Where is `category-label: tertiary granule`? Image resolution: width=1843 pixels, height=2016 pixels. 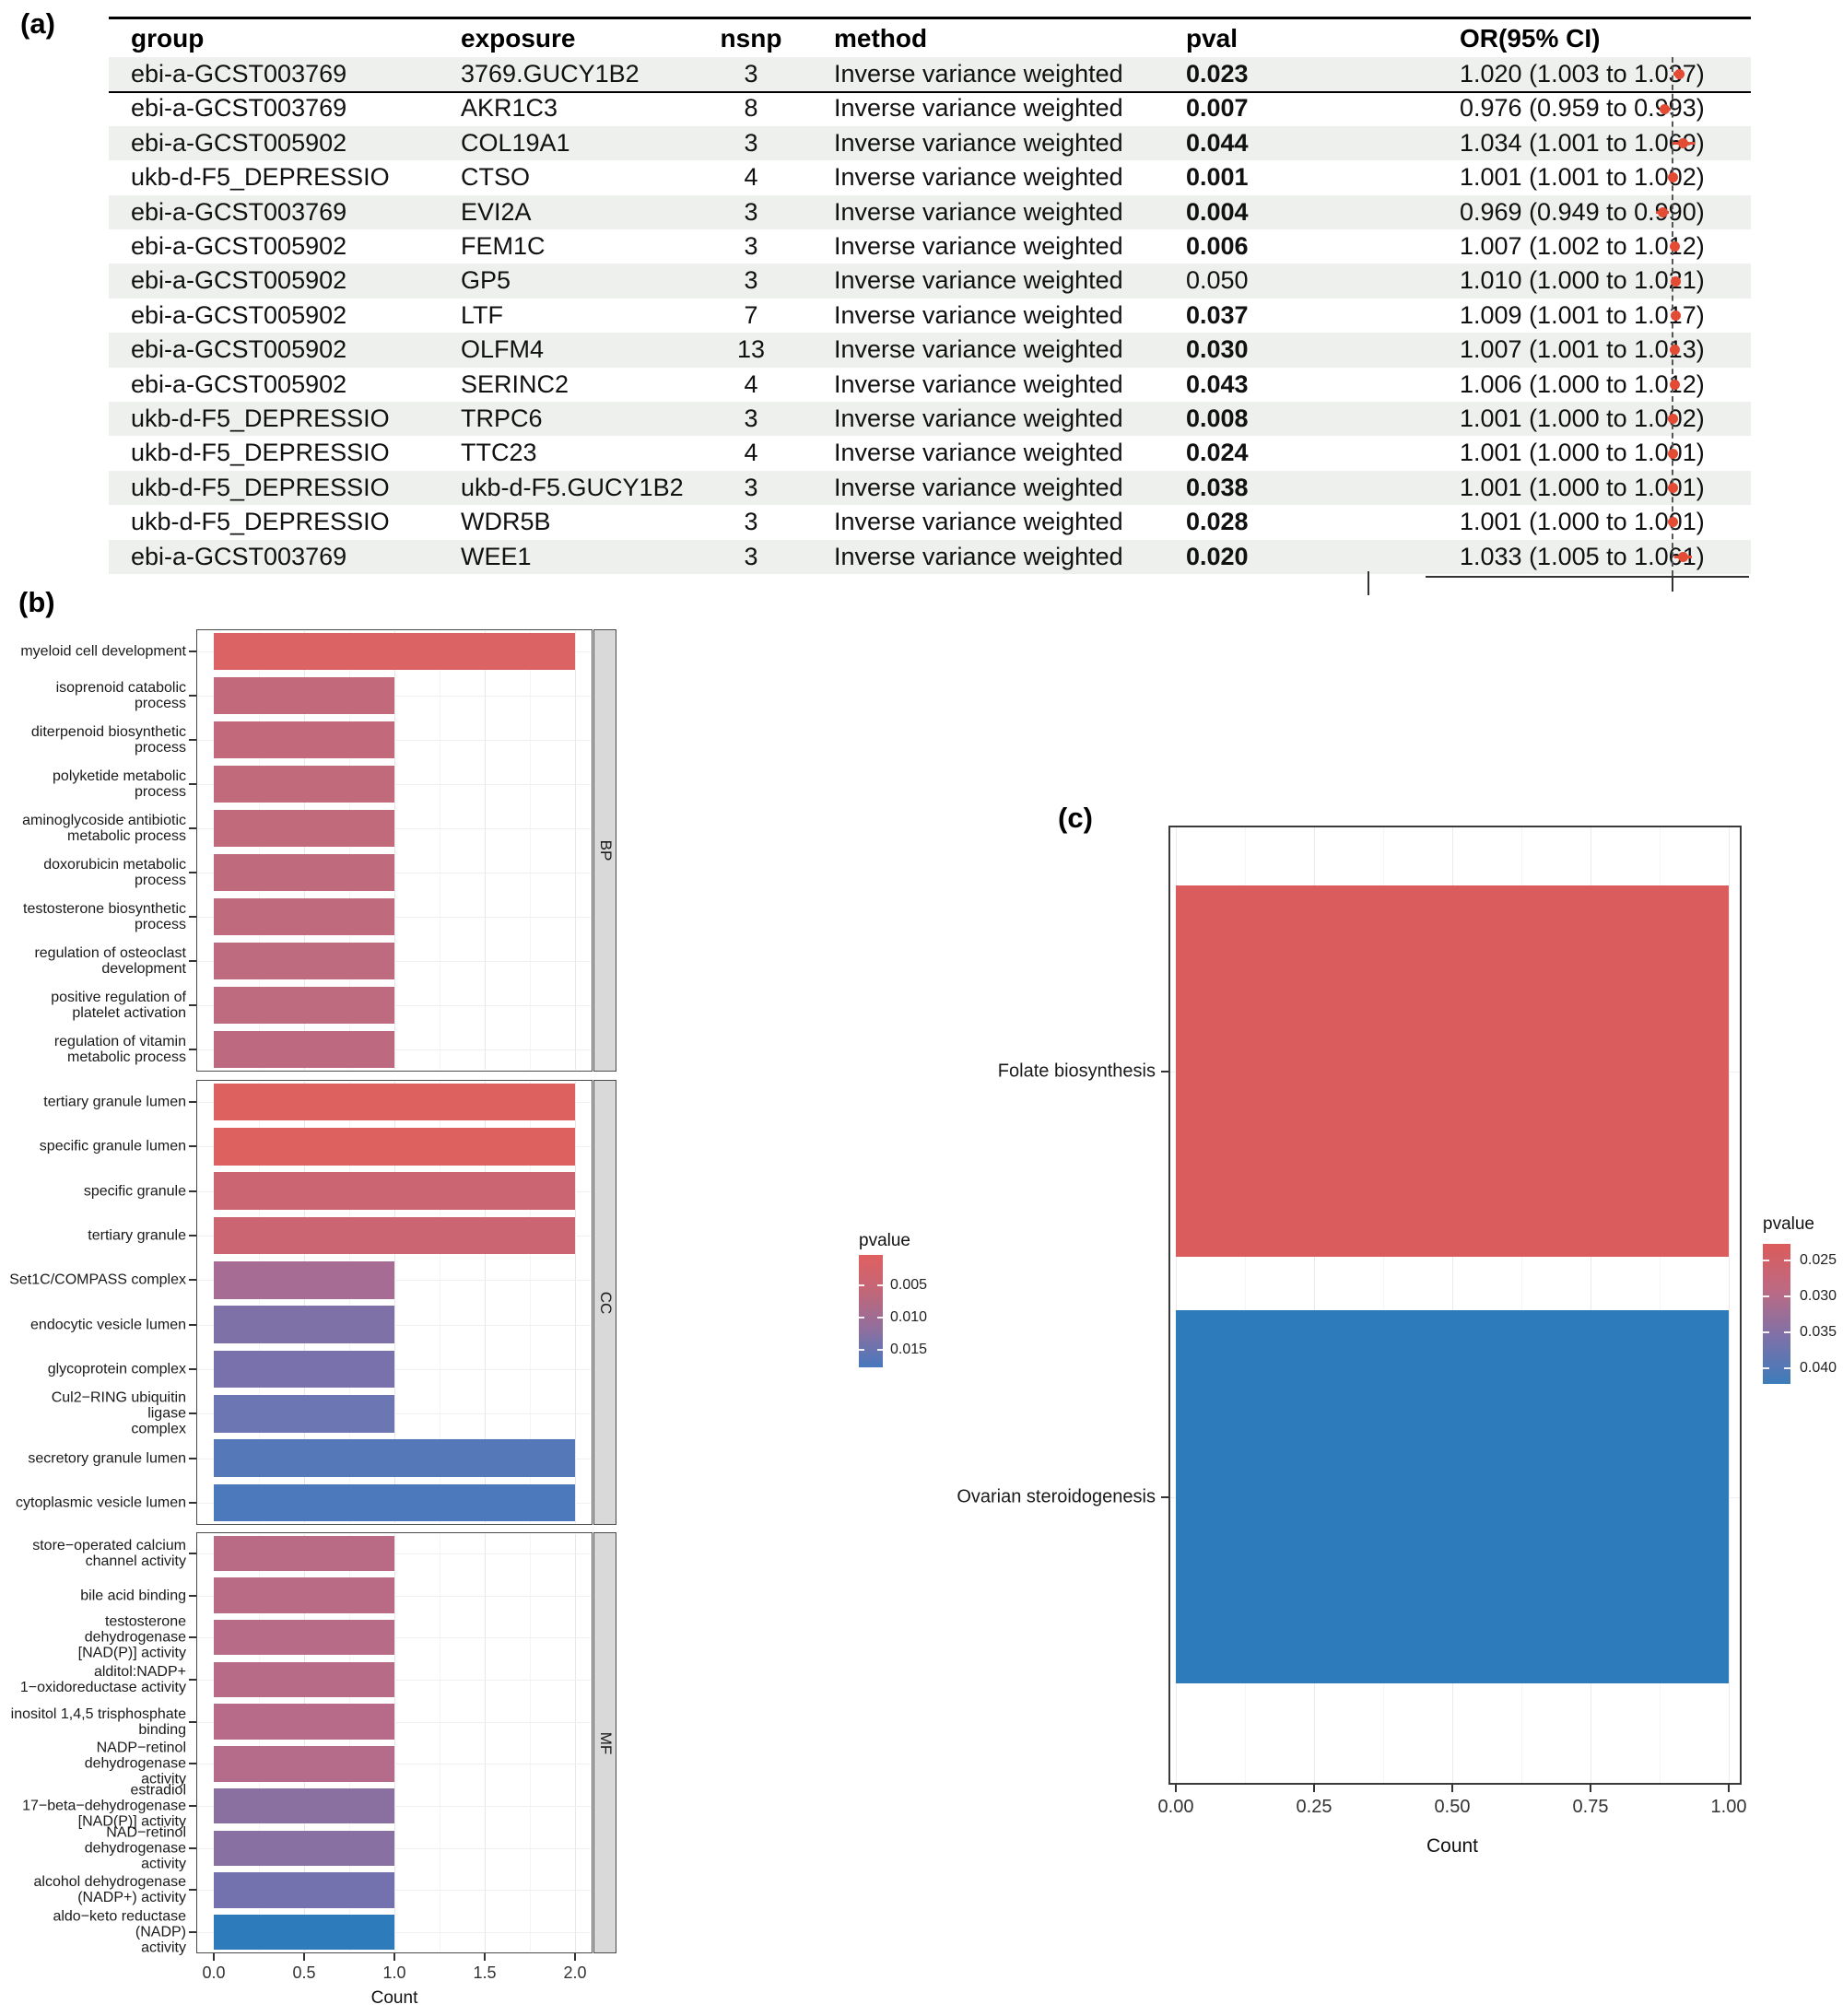 category-label: tertiary granule is located at coordinates (137, 1235).